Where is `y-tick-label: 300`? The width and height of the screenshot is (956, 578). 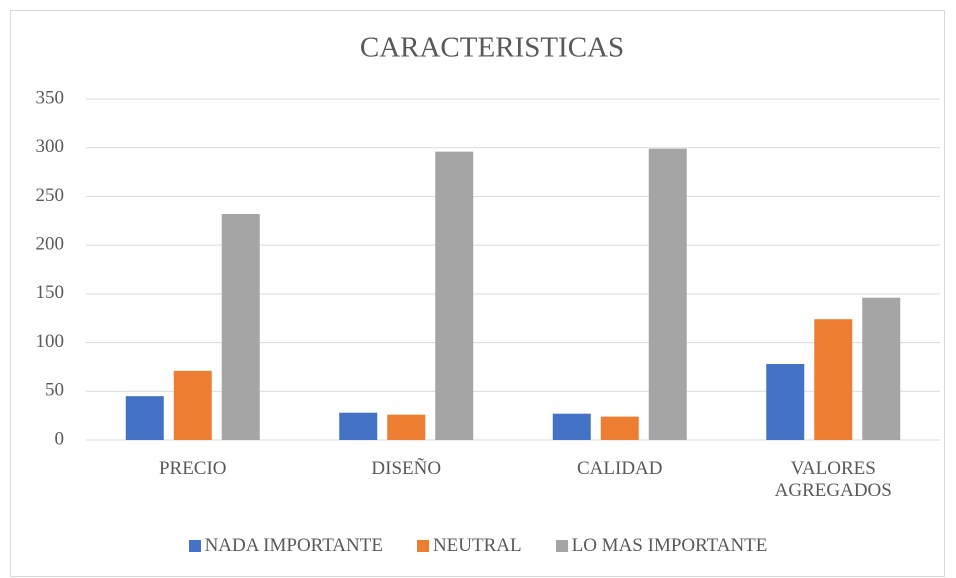 y-tick-label: 300 is located at coordinates (50, 146).